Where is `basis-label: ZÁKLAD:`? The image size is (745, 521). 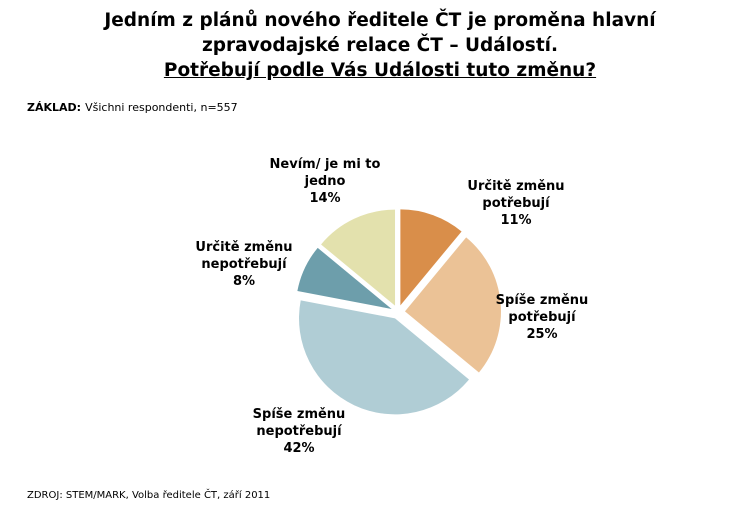
basis-label: ZÁKLAD: is located at coordinates (54, 107).